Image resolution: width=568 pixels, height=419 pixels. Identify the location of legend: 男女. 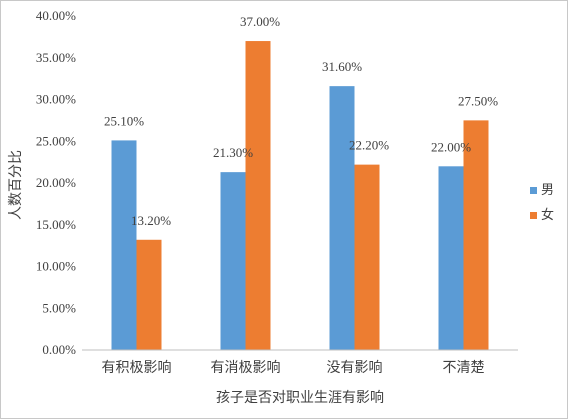
(542, 203).